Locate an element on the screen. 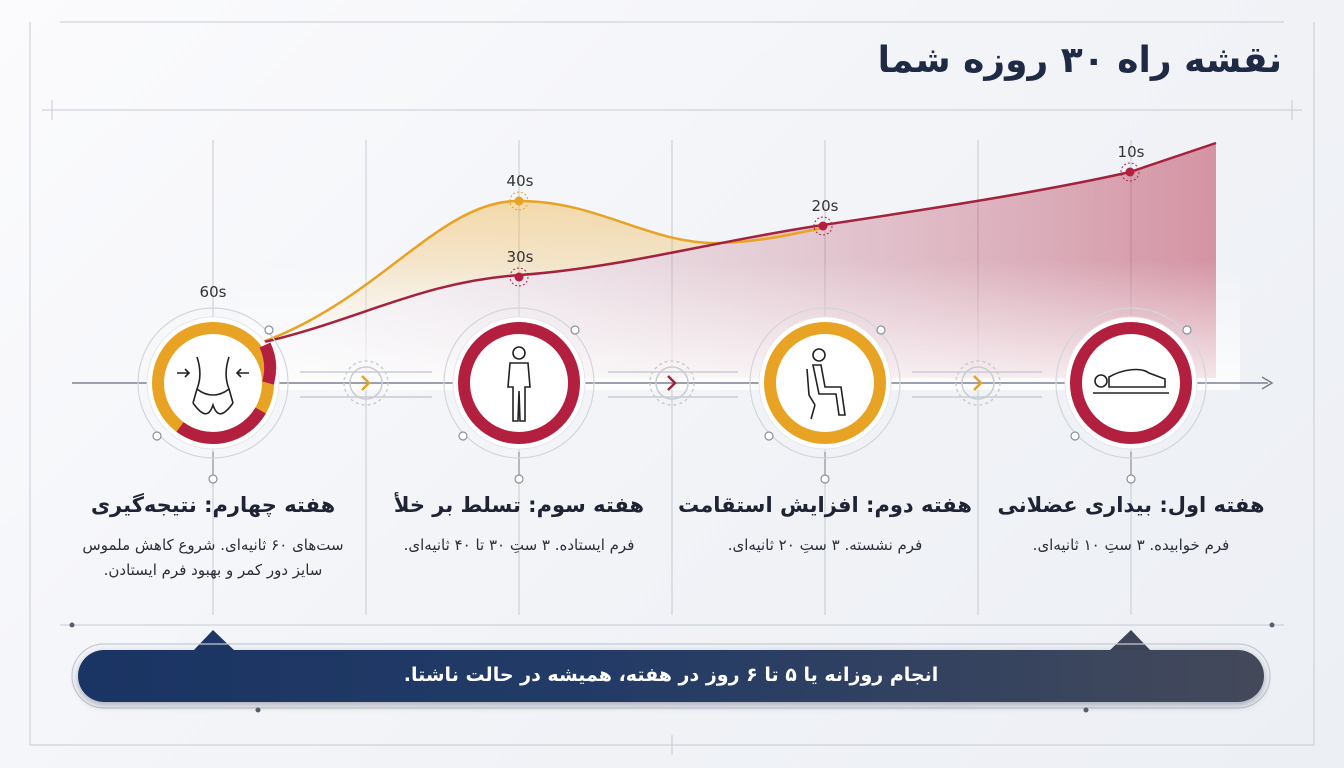  standing-figure-icon is located at coordinates (519, 384).